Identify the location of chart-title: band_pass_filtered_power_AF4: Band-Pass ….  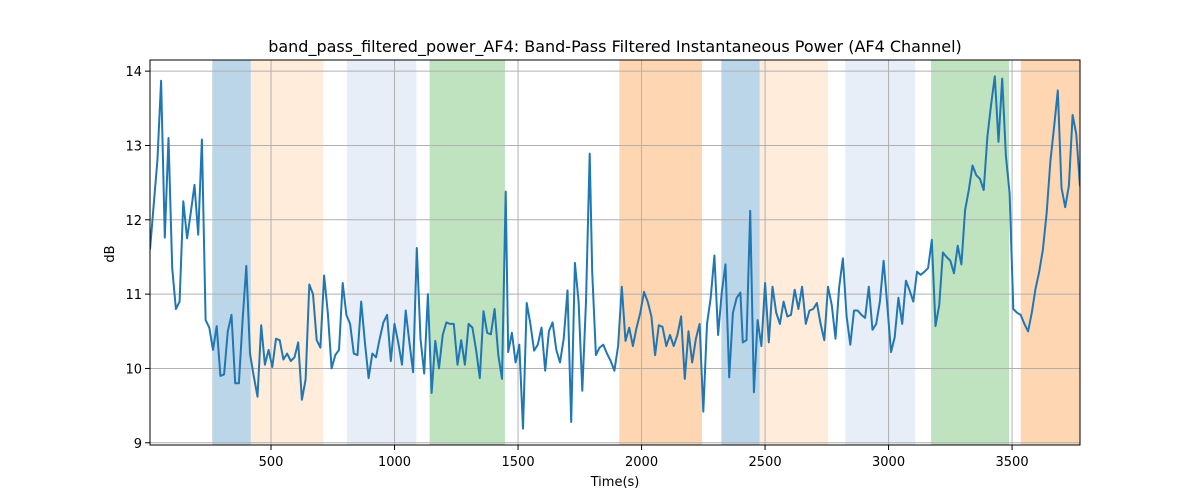
(615, 47).